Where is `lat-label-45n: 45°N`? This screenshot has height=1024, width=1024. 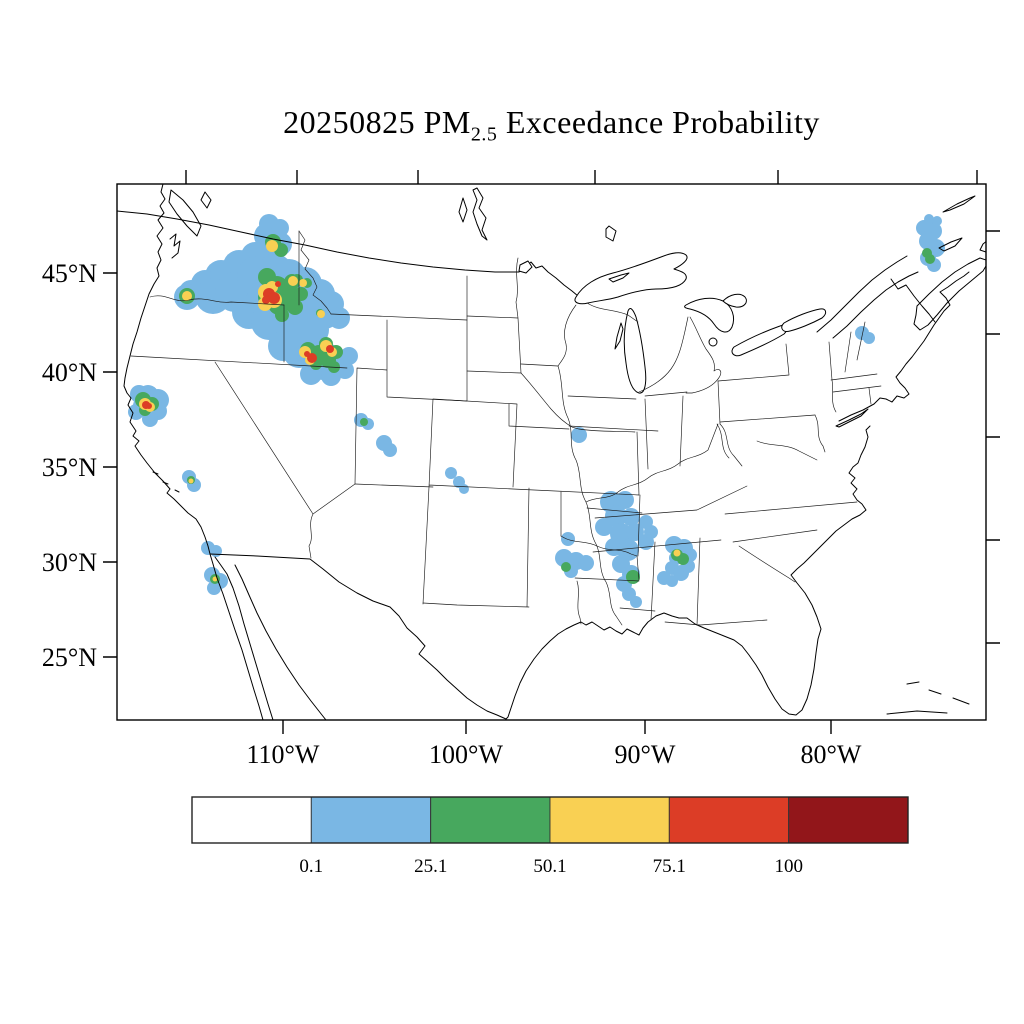 lat-label-45n: 45°N is located at coordinates (69, 273).